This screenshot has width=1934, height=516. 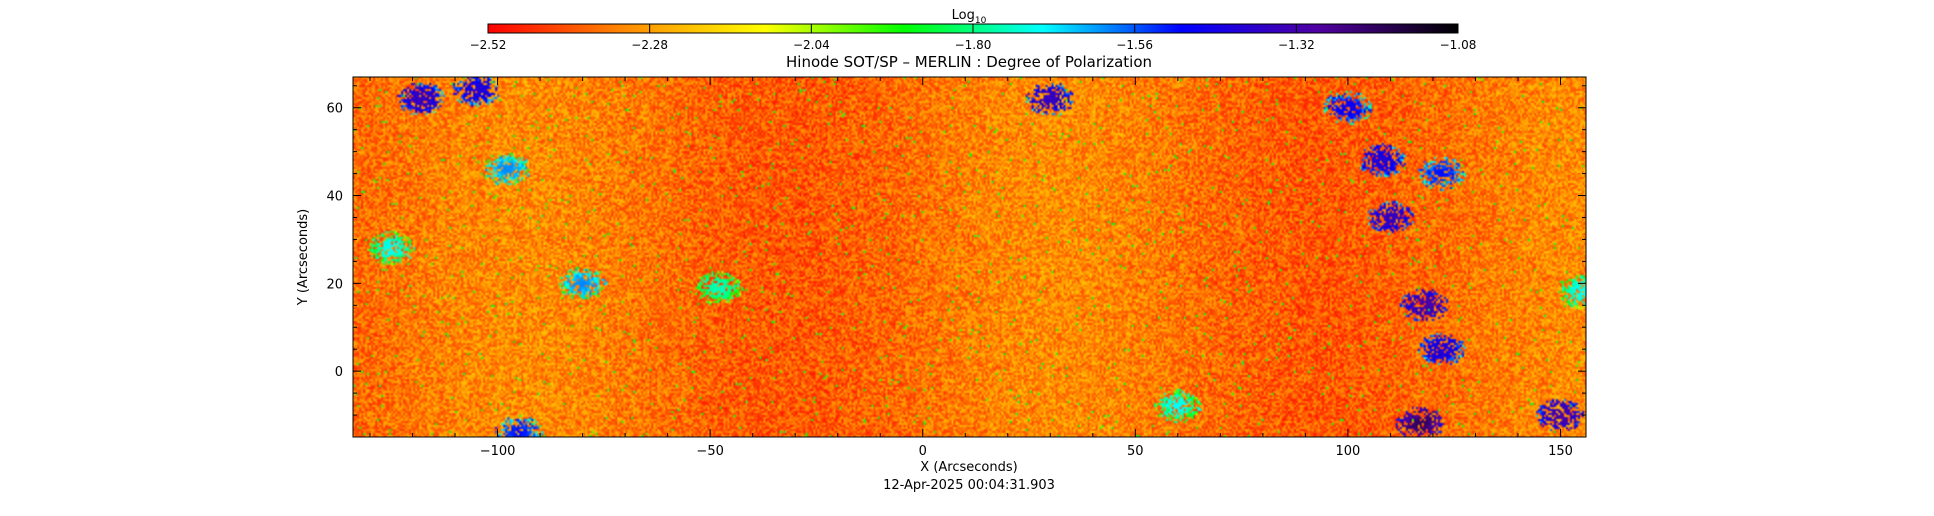 What do you see at coordinates (1135, 451) in the screenshot?
I see `x-tick-label: 50` at bounding box center [1135, 451].